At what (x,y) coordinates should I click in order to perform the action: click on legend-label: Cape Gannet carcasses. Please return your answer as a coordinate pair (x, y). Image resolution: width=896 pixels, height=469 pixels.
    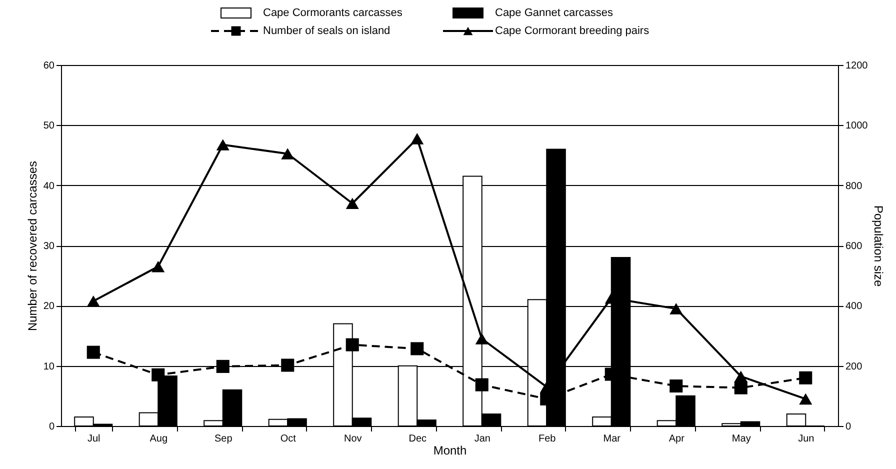
    Looking at the image, I should click on (554, 13).